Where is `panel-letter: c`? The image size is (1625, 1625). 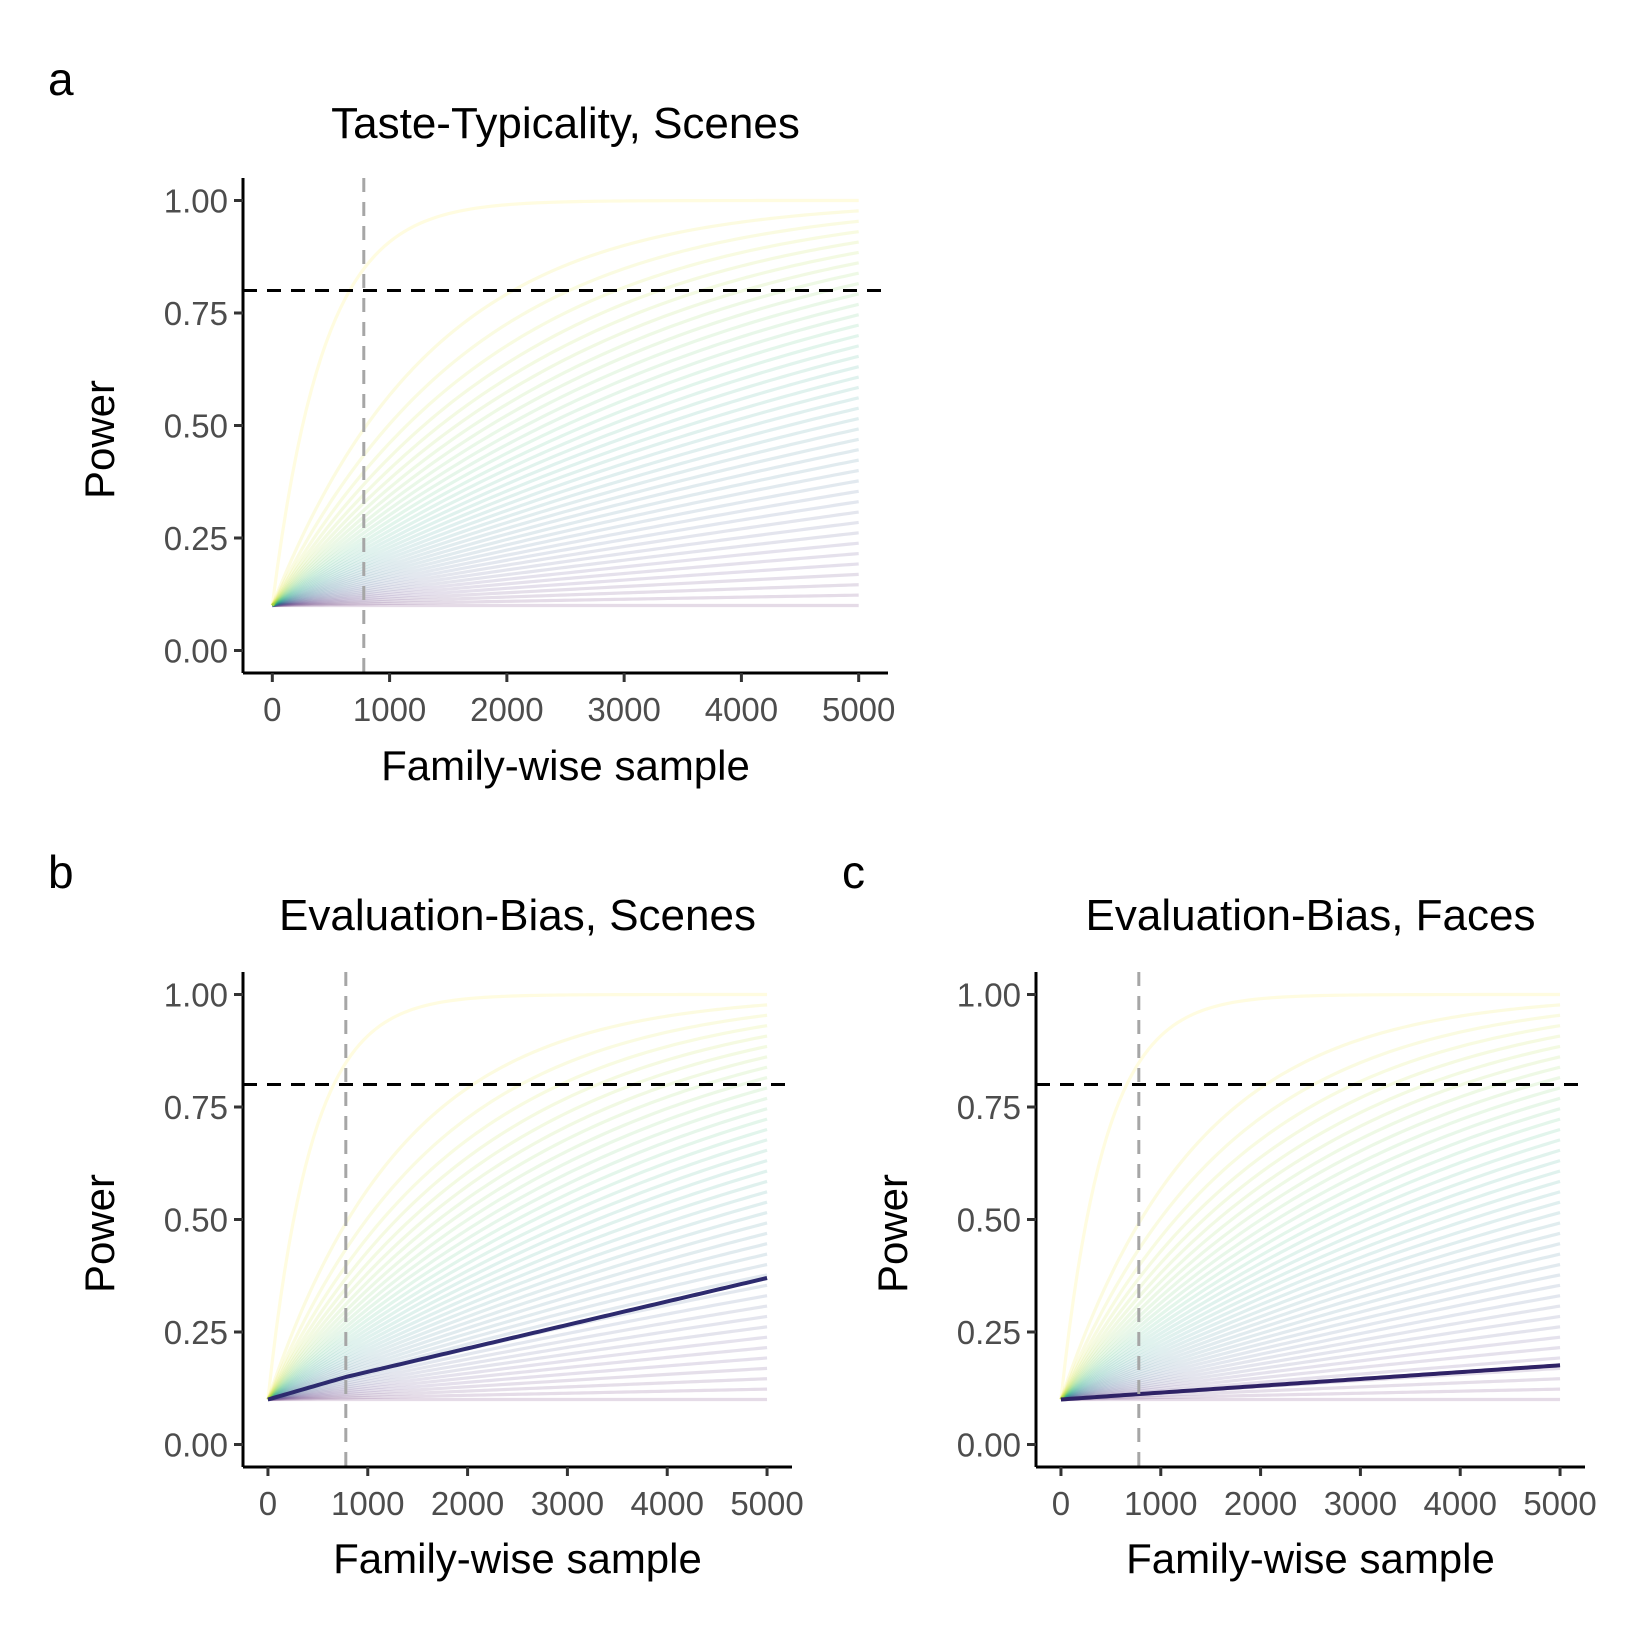
panel-letter: c is located at coordinates (853, 872).